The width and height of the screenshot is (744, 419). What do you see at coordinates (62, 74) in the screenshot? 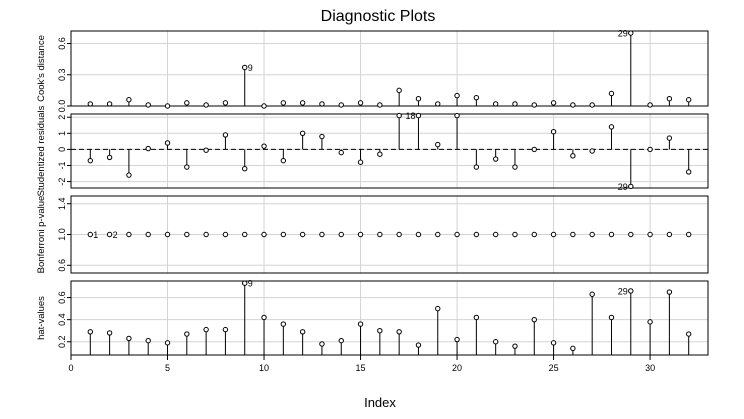
I see `y-tick-label: 0.3` at bounding box center [62, 74].